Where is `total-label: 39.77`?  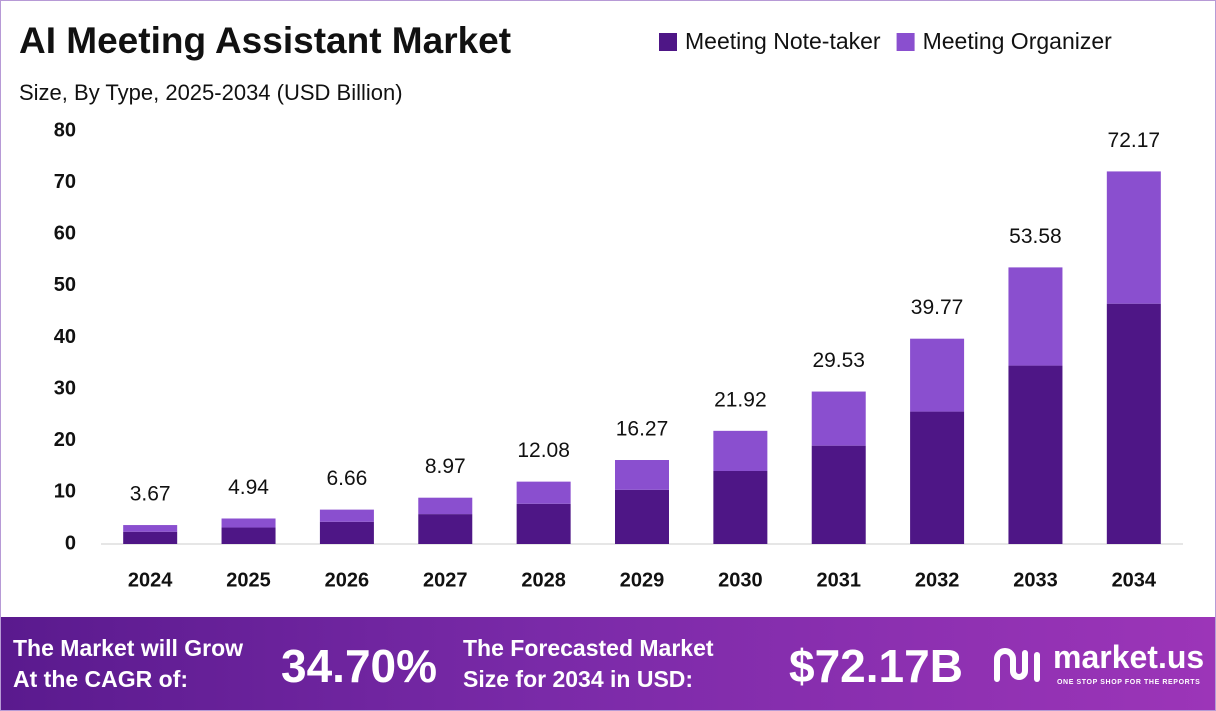
total-label: 39.77 is located at coordinates (937, 307).